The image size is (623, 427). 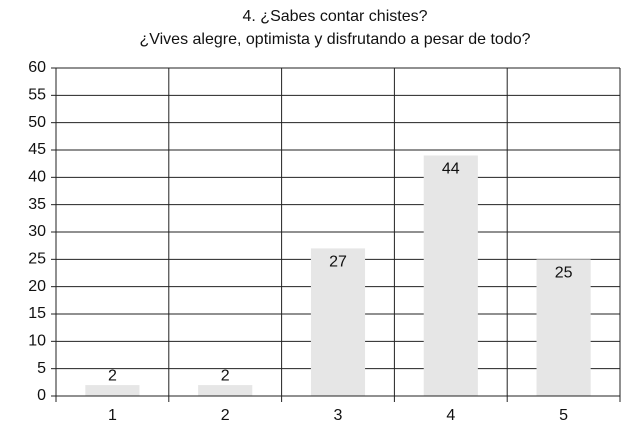 What do you see at coordinates (37, 67) in the screenshot?
I see `y-tick-label: 60` at bounding box center [37, 67].